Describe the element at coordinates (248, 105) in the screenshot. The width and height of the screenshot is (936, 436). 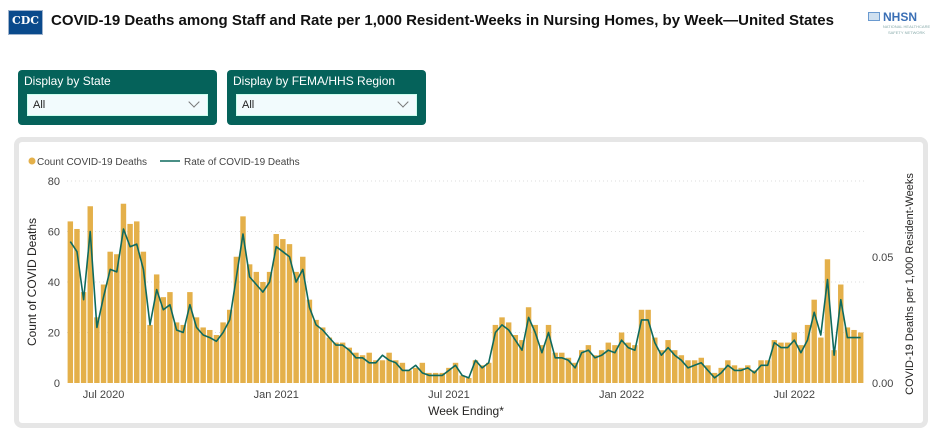
I see `region-dropdown-value: All` at that location.